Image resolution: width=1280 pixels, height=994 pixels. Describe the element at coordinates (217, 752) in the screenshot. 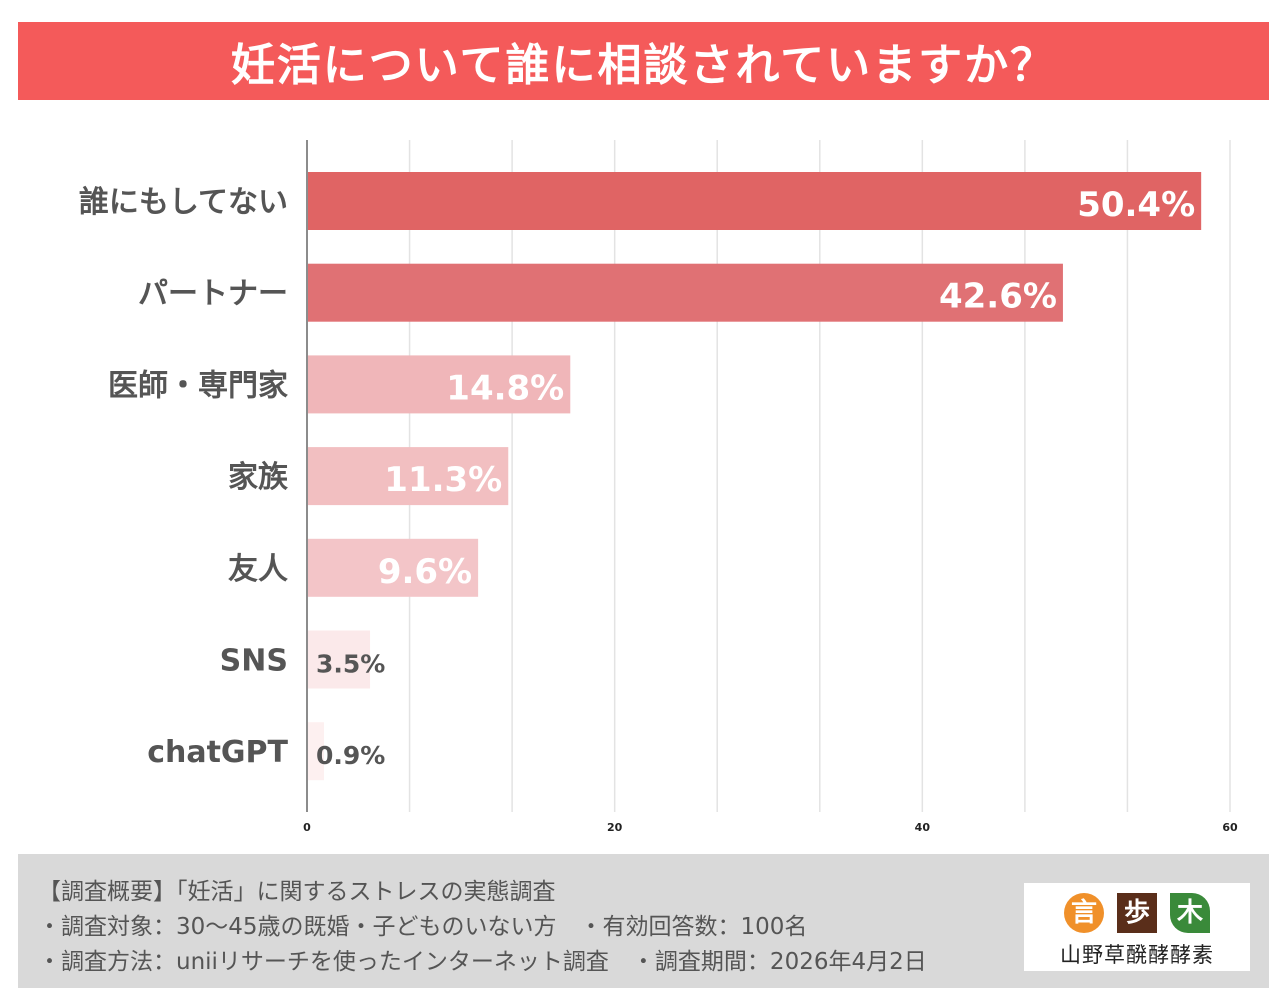

I see `category-label: chatGPT` at that location.